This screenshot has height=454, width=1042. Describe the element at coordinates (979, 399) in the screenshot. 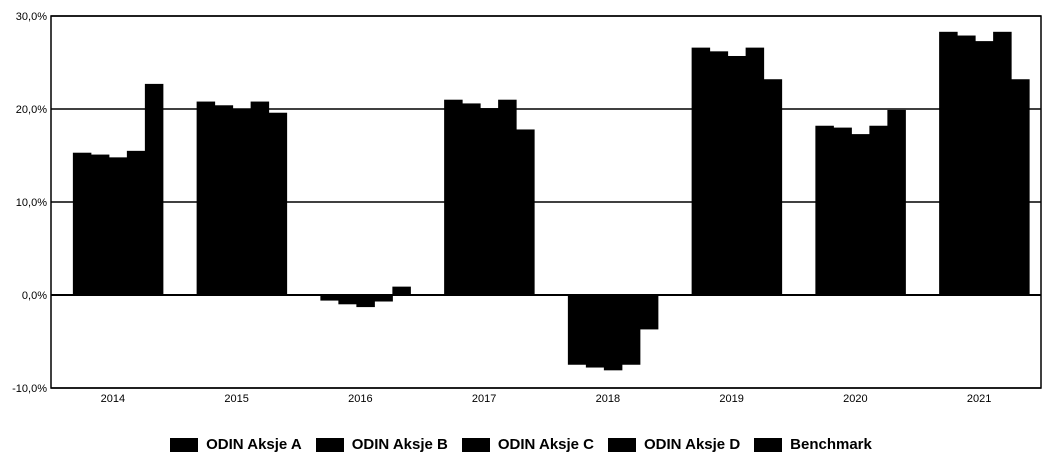

I see `x-tick-label: 2021` at that location.